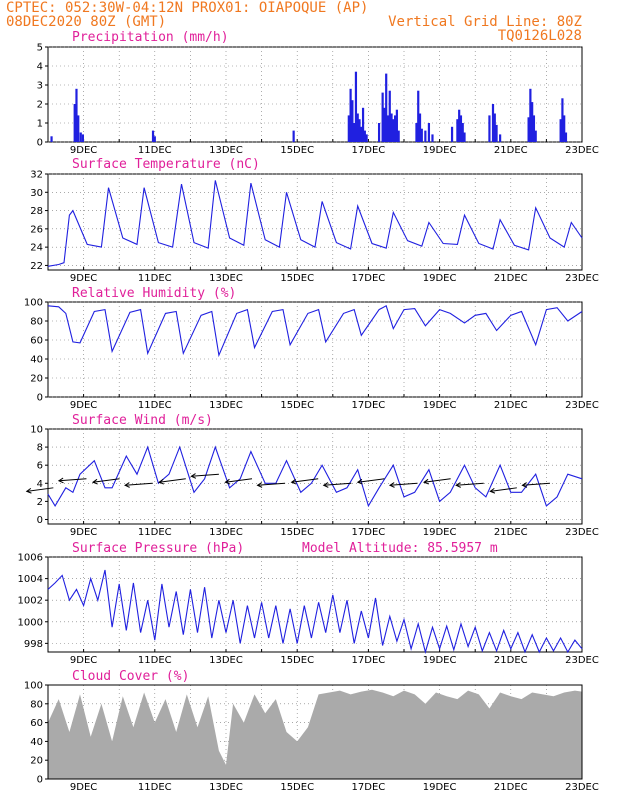 Image resolution: width=618 pixels, height=800 pixels. What do you see at coordinates (226, 150) in the screenshot?
I see `precip-xtick-label: 13DEC` at bounding box center [226, 150].